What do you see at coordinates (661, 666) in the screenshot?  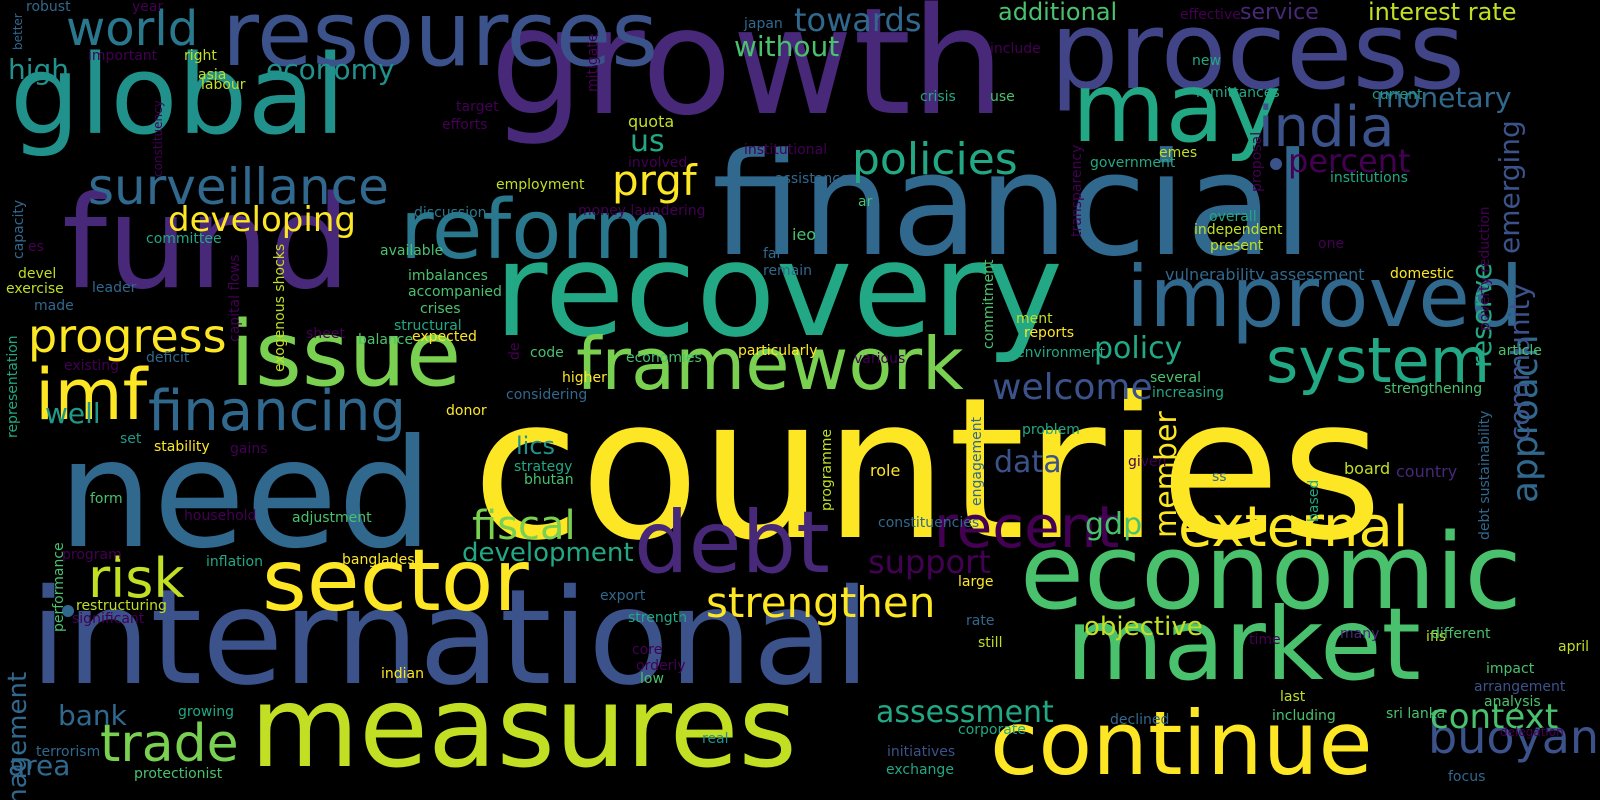 I see `cloud-word: orderly` at bounding box center [661, 666].